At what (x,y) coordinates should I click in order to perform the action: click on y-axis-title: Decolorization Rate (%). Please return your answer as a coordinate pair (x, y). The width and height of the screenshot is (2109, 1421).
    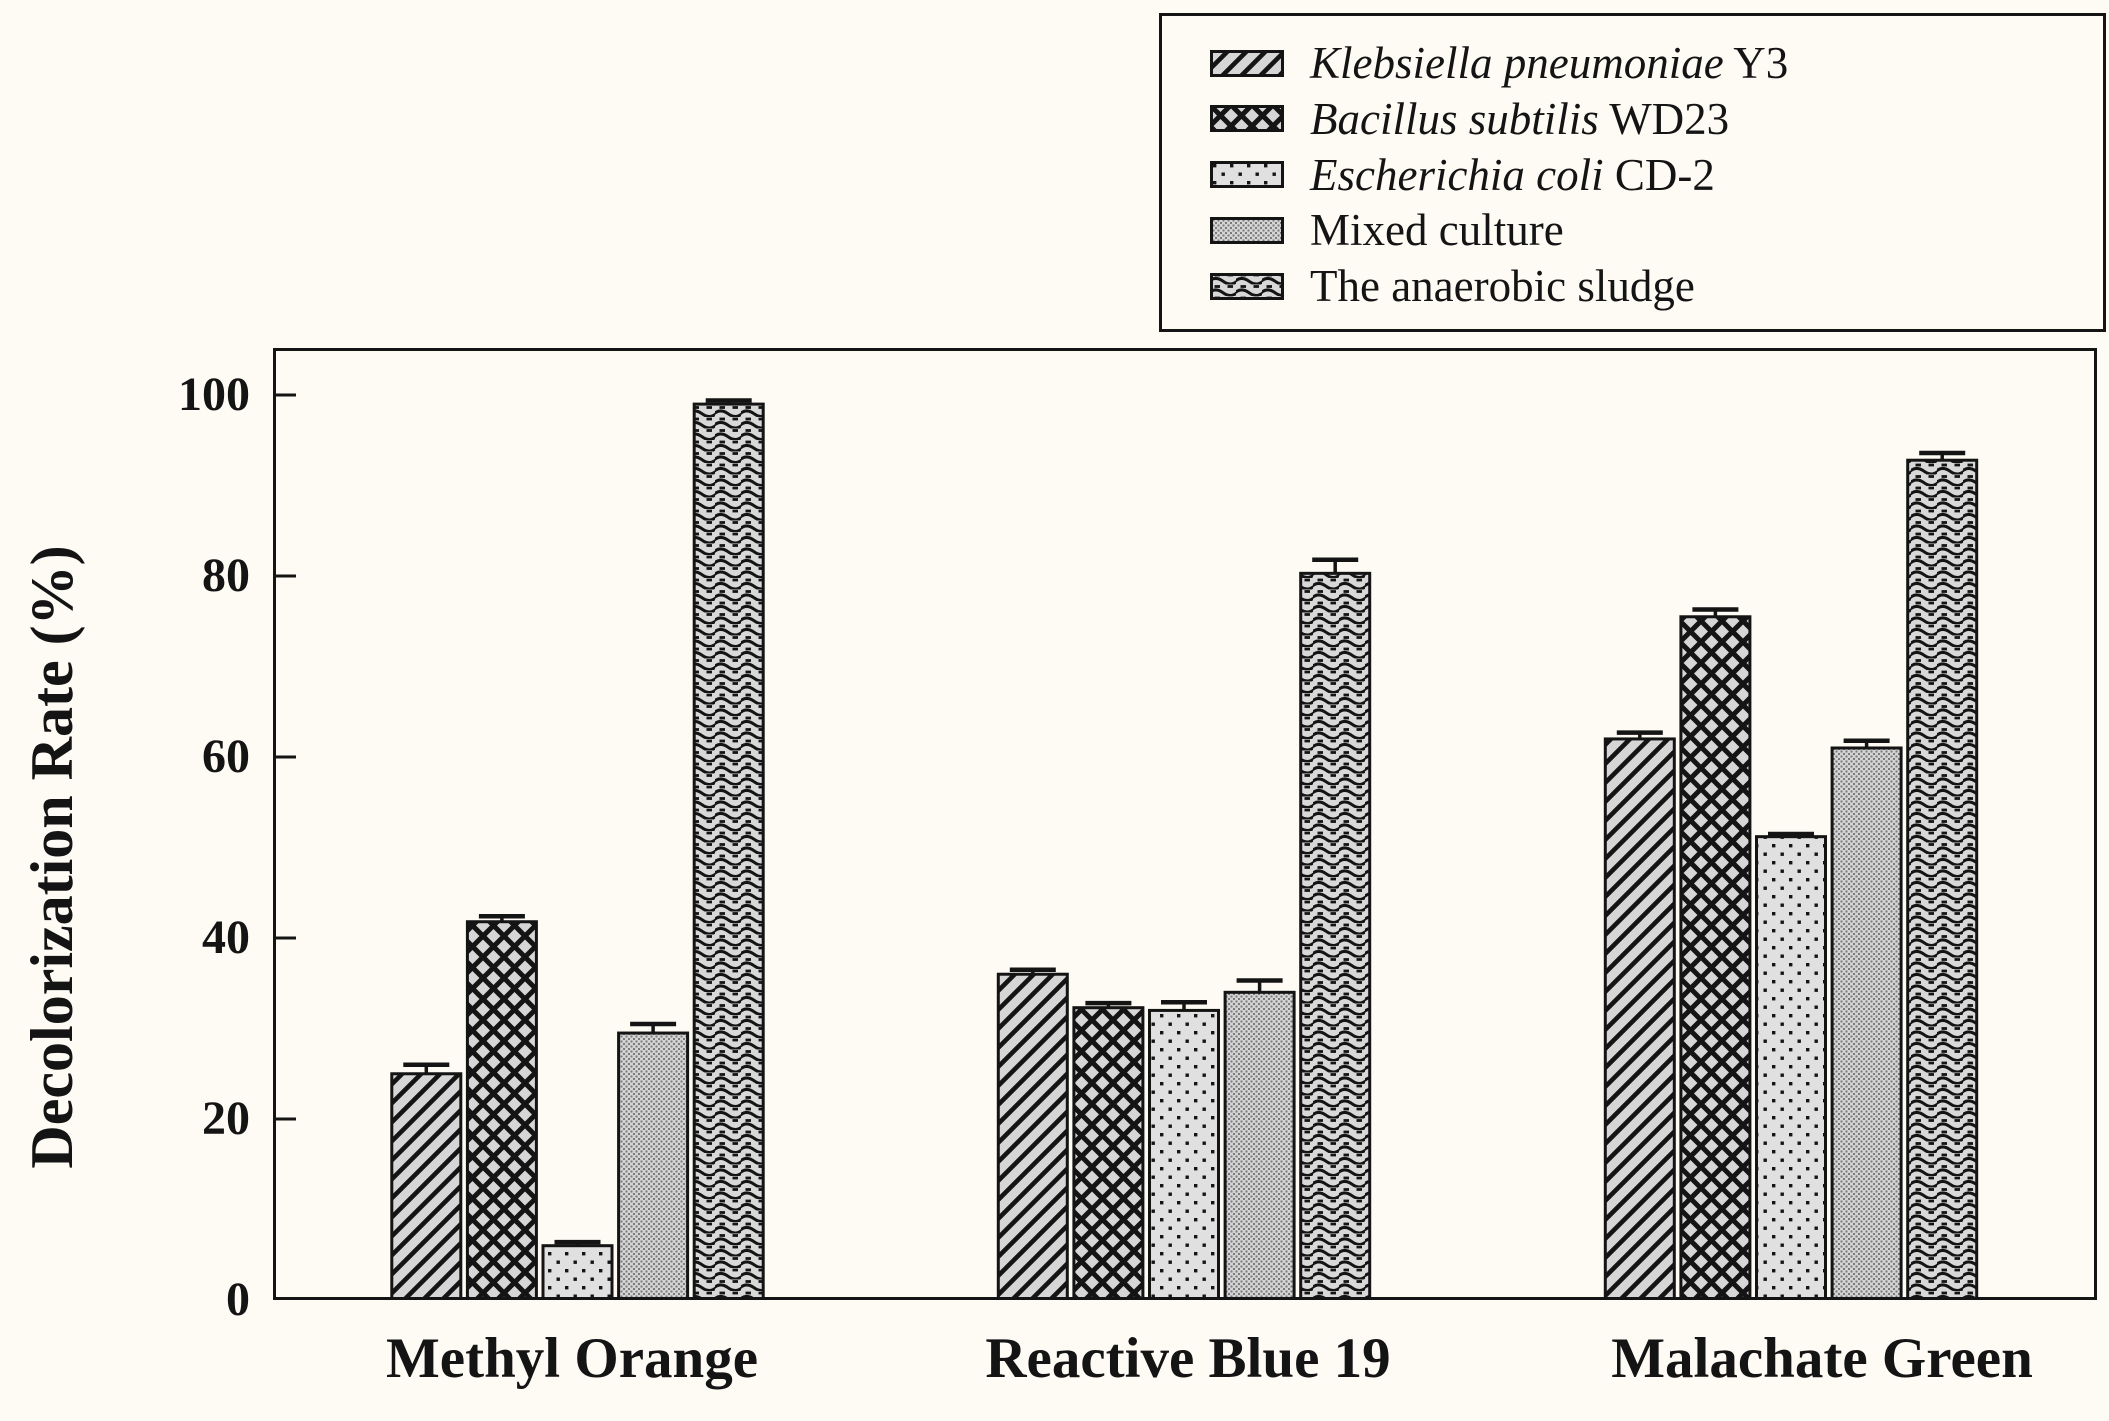
    Looking at the image, I should click on (52, 857).